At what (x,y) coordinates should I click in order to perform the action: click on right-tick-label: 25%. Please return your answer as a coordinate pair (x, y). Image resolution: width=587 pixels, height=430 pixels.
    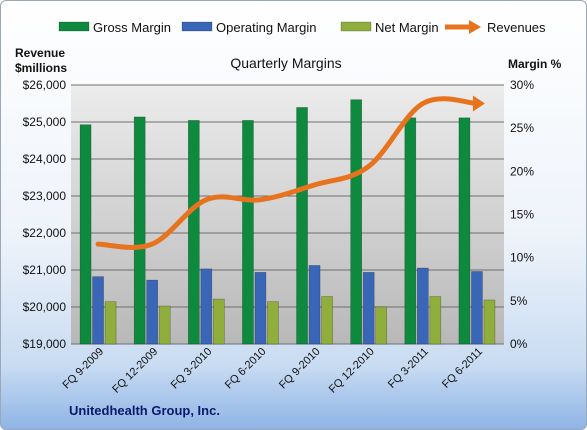
    Looking at the image, I should click on (522, 128).